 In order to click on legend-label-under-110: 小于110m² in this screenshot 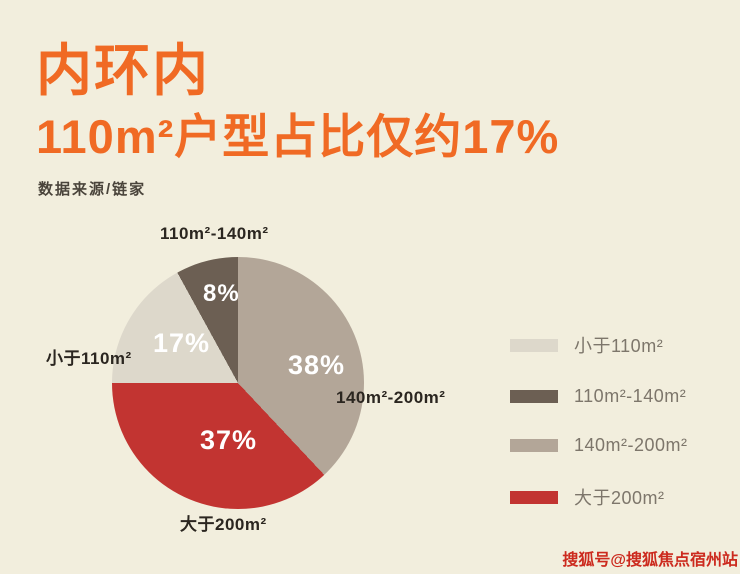, I will do `click(619, 346)`.